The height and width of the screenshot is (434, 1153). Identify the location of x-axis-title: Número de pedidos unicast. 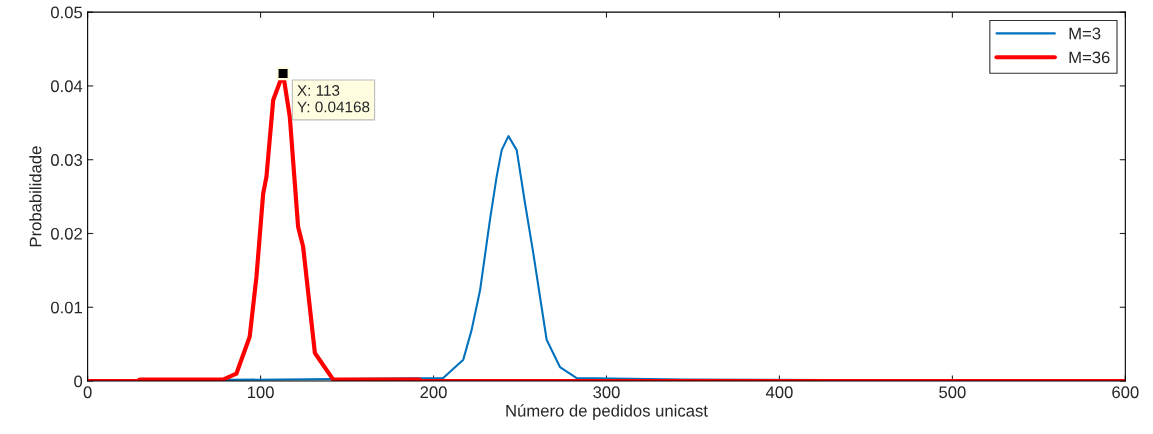
(607, 412).